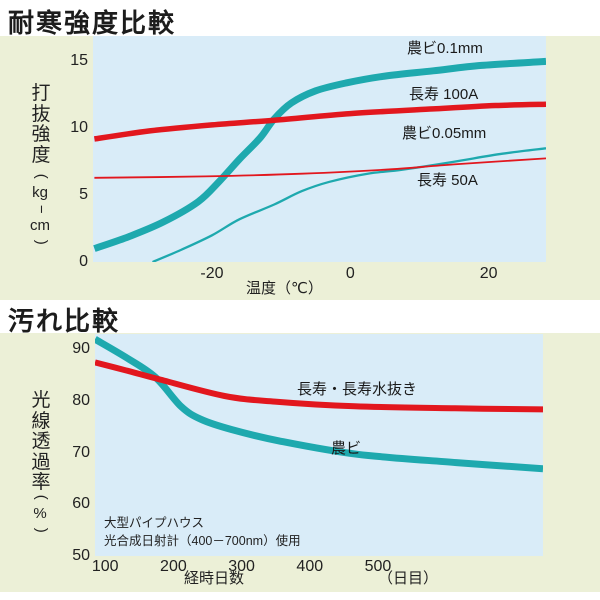 The width and height of the screenshot is (600, 600). I want to click on chart2-x-axis-unit: （日目）, so click(408, 578).